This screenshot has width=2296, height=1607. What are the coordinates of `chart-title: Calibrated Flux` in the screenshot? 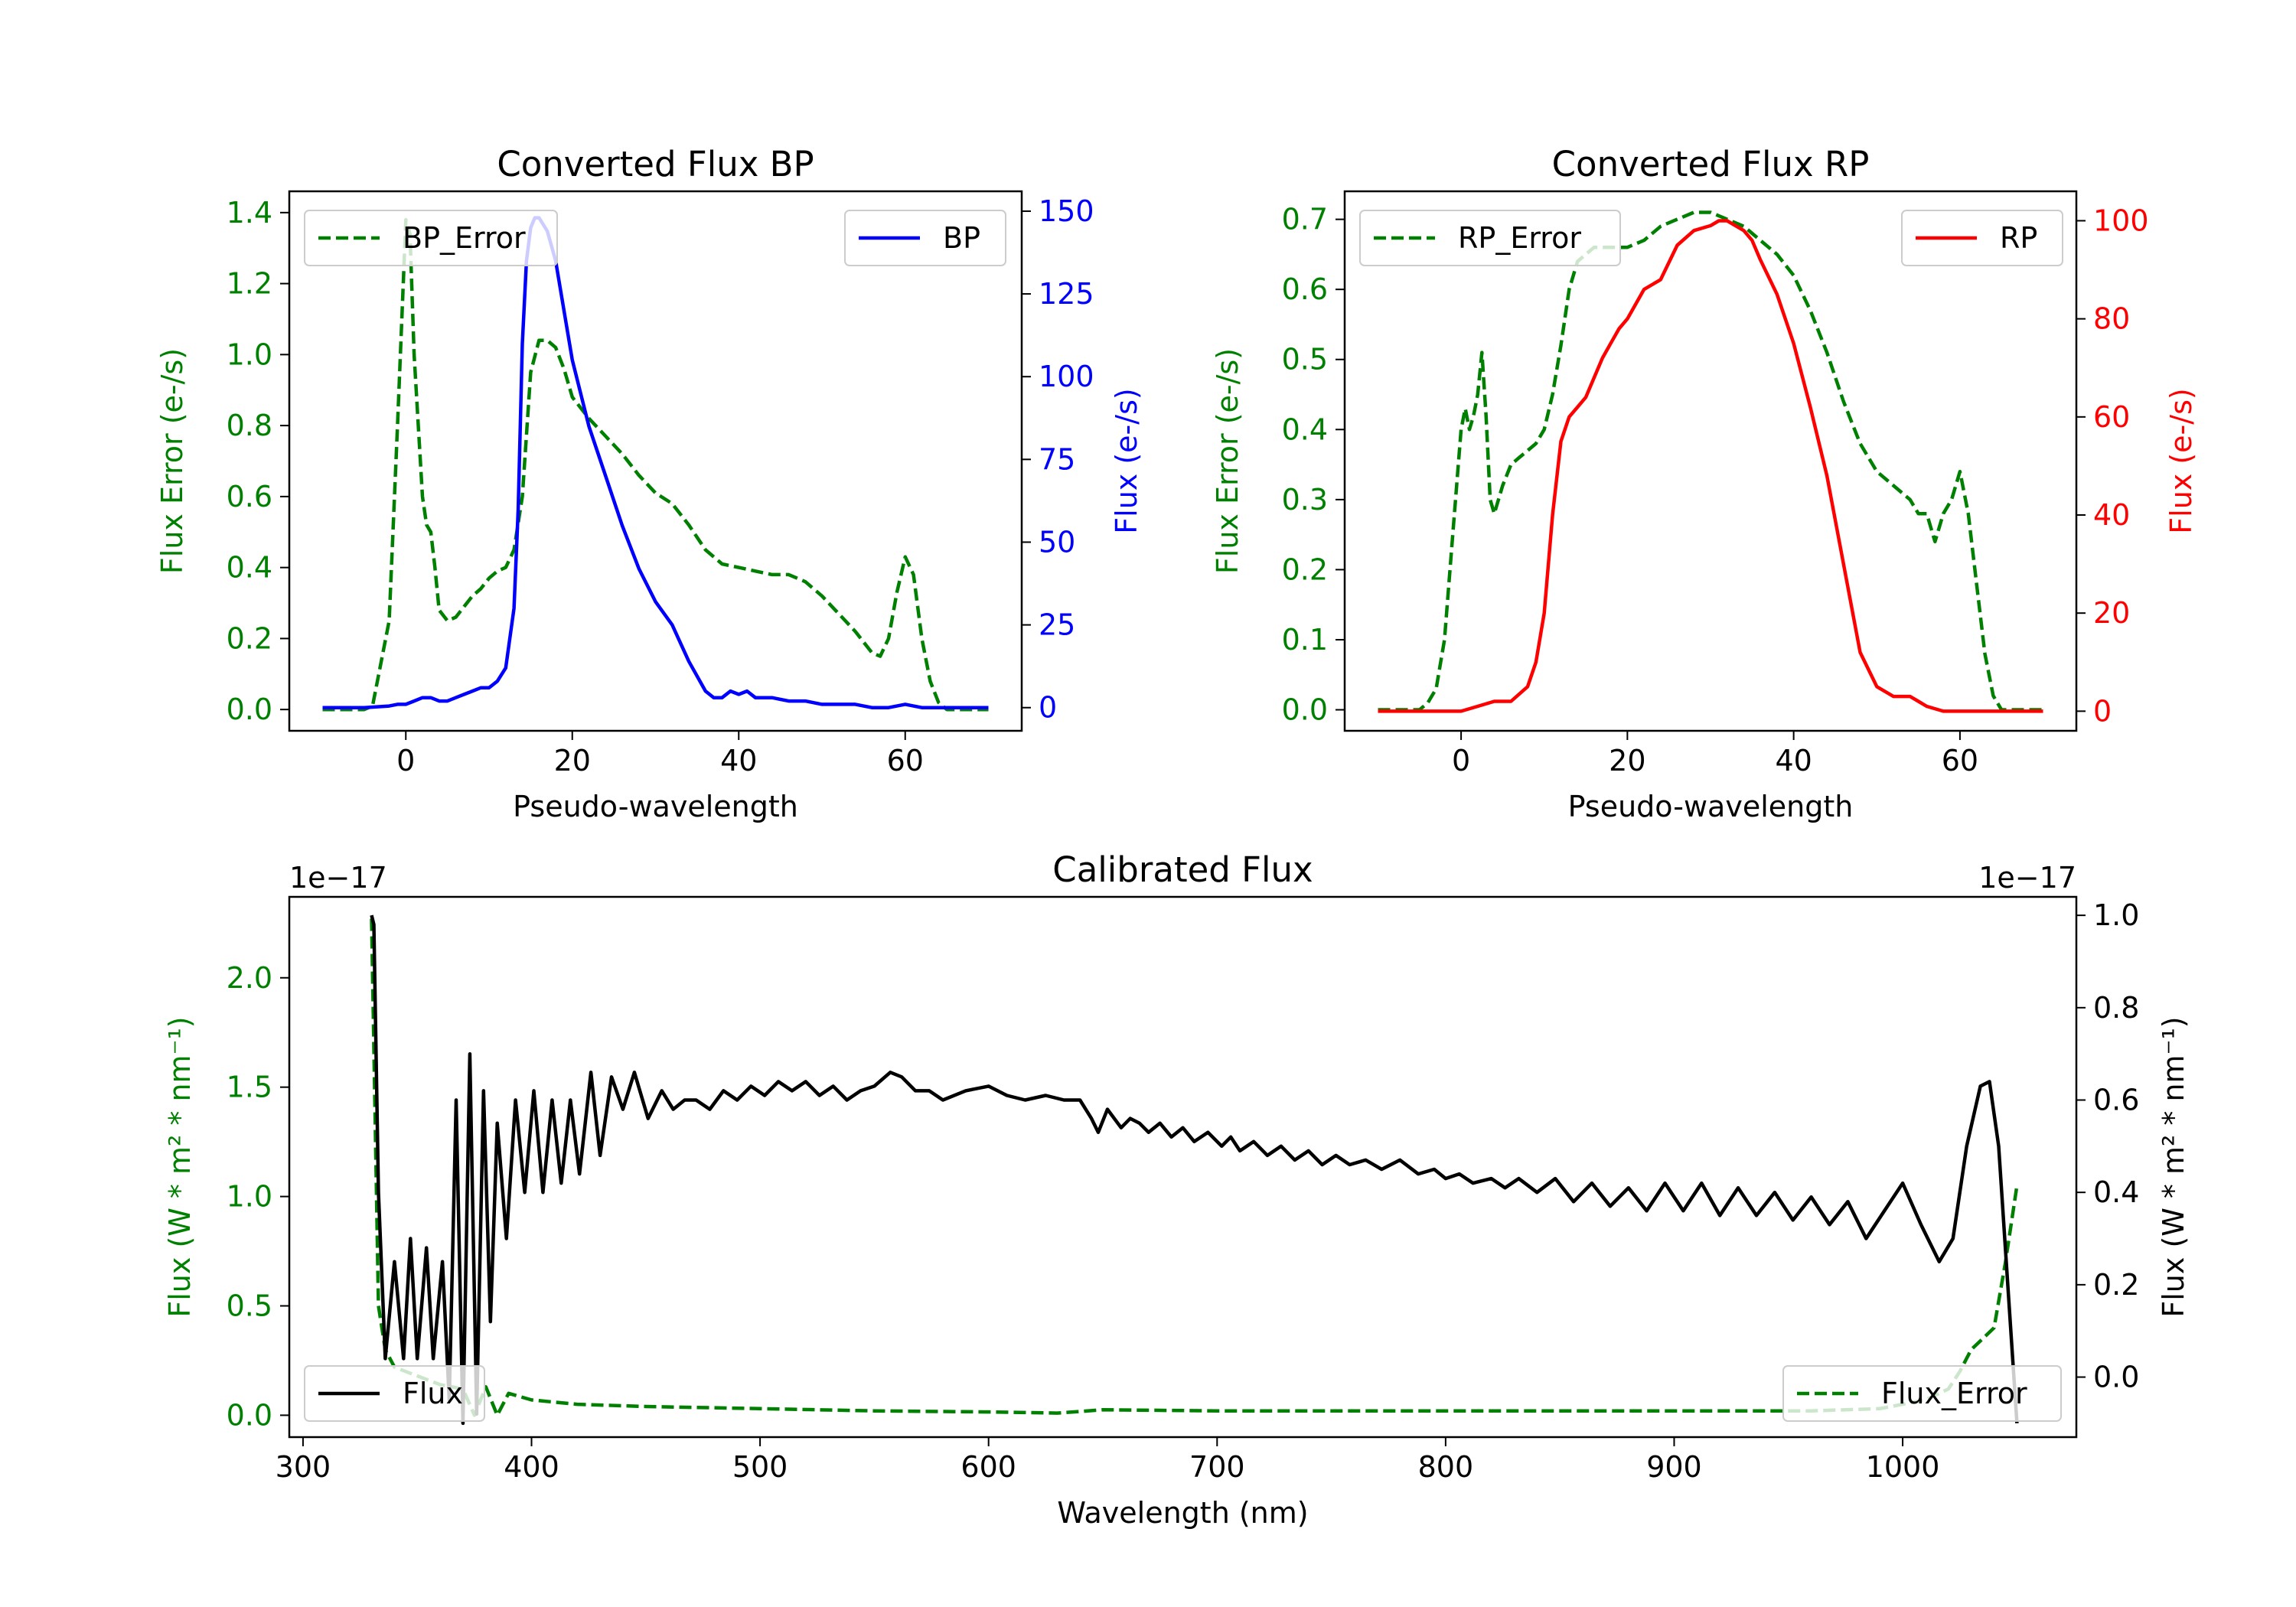 It's located at (1182, 870).